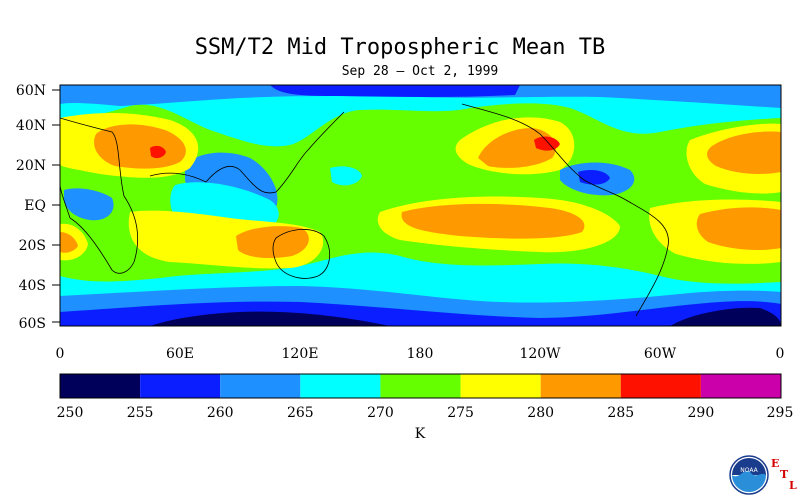  I want to click on colorbar: 250 255 260 265 270 275 280 285 290 295, so click(425, 397).